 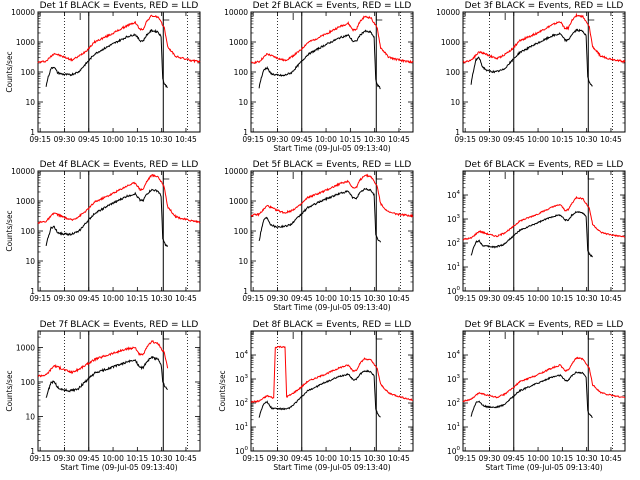 I want to click on panel-title: Det 9f BLACK = Events, RED = LLD, so click(x=544, y=325).